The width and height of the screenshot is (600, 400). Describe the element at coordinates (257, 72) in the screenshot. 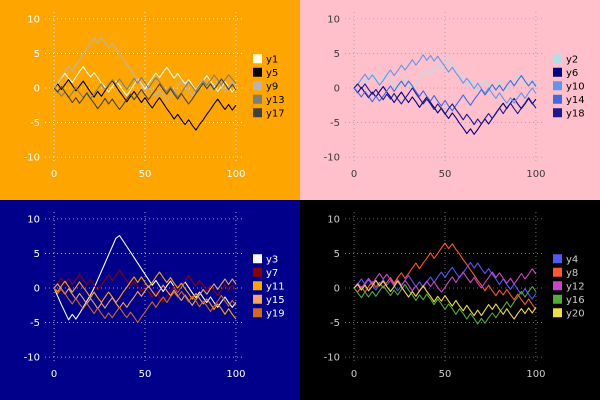

I see `legend-swatch-y5` at that location.